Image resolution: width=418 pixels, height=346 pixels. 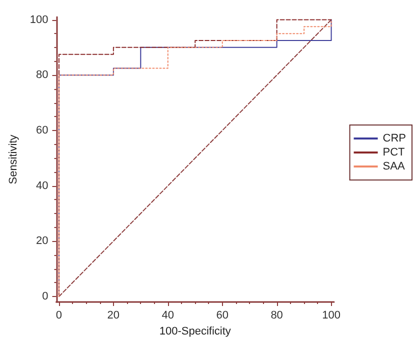 I want to click on x-tick-label: 0, so click(x=59, y=316).